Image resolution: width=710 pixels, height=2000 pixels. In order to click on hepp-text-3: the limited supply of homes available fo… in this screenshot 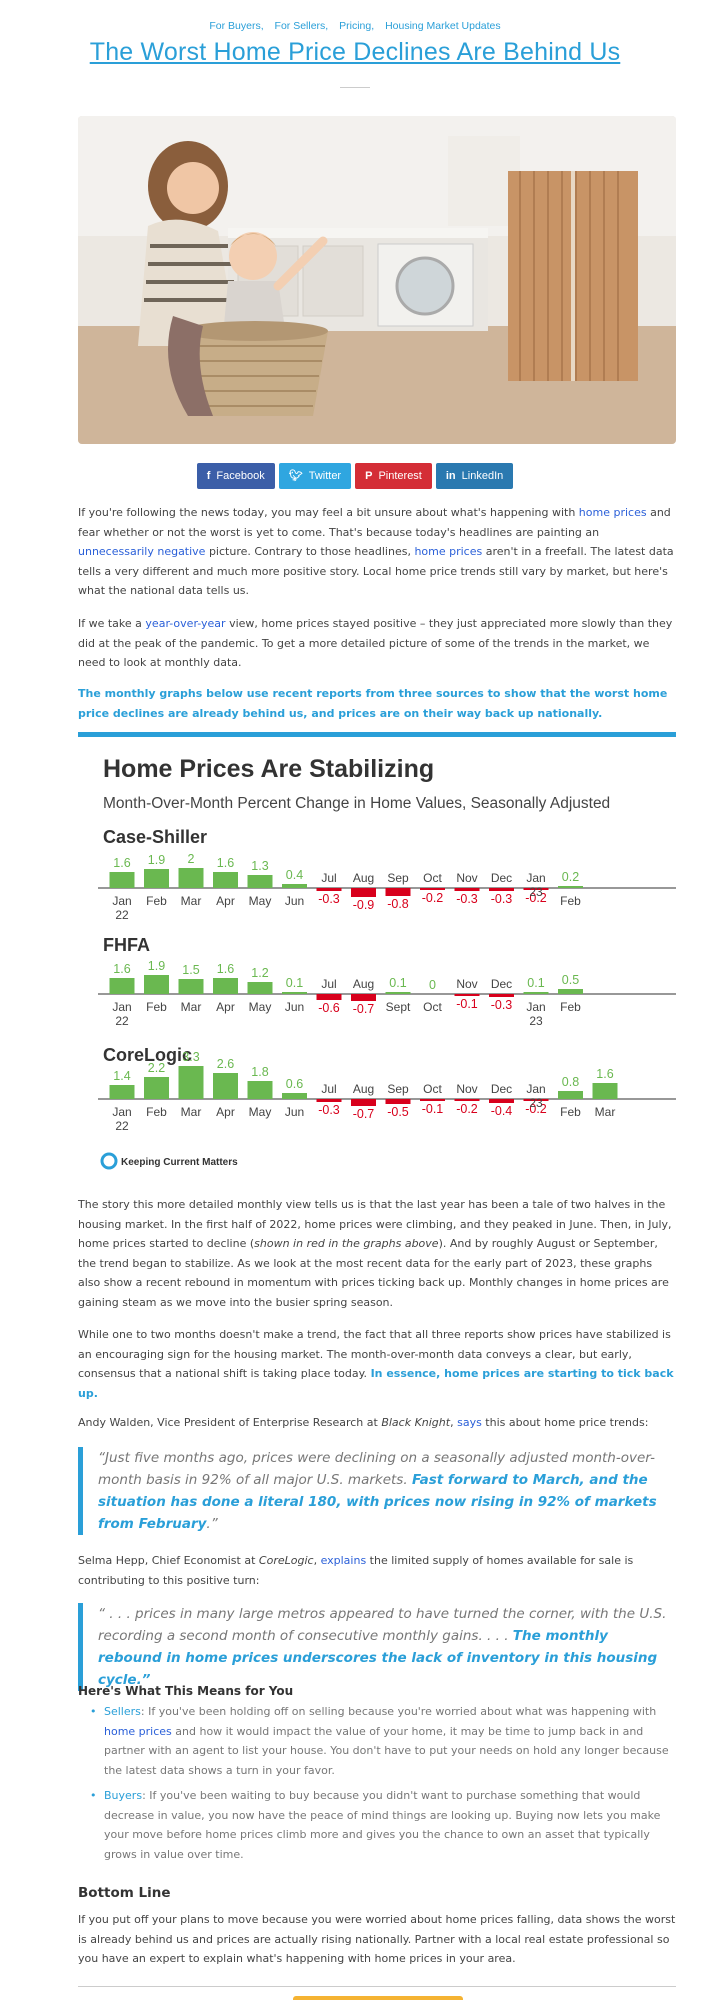, I will do `click(356, 1570)`.